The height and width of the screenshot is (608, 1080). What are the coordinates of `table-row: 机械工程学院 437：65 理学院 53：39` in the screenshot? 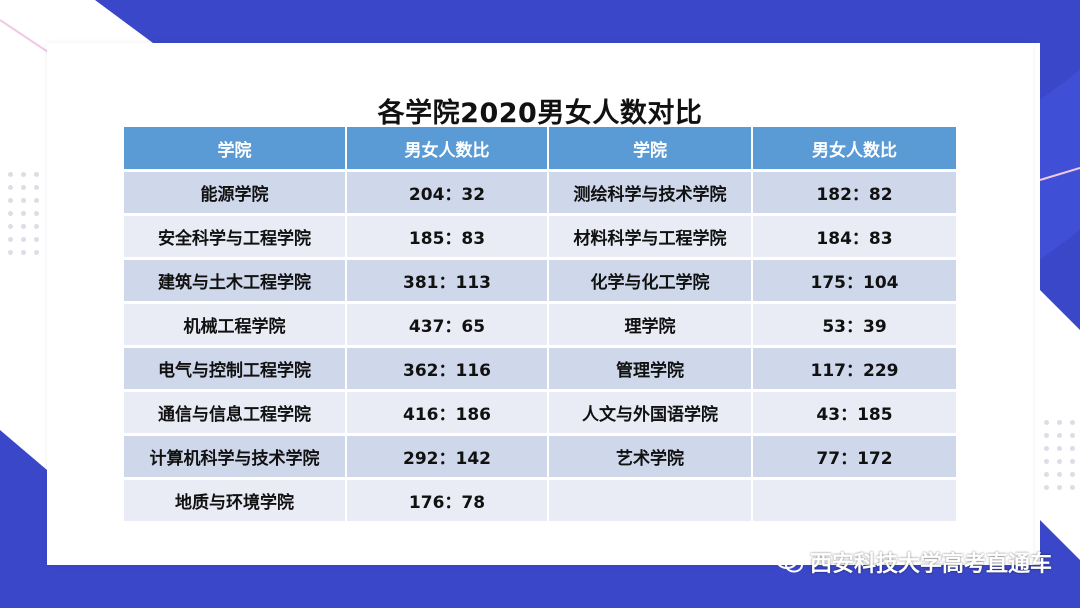 It's located at (540, 324).